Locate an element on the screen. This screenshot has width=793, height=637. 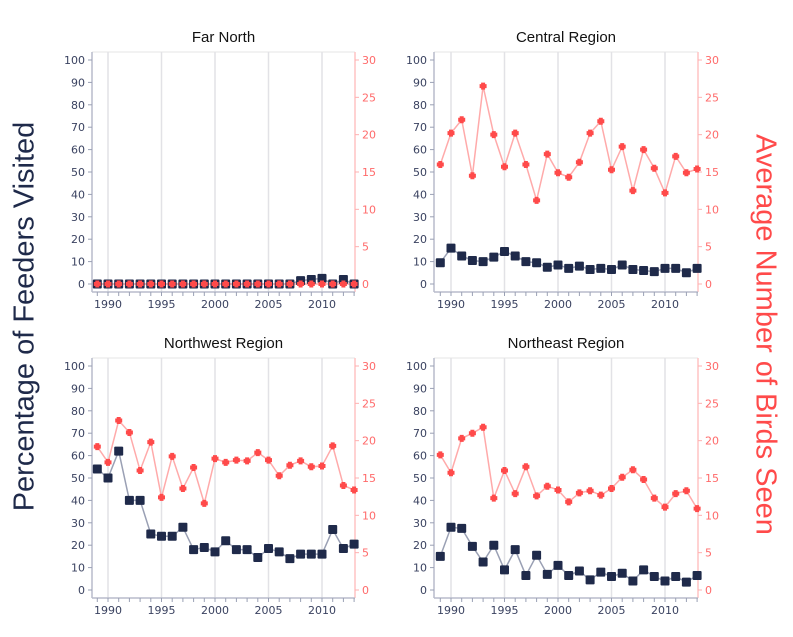
left-y-tick-label: 0 is located at coordinates (423, 590).